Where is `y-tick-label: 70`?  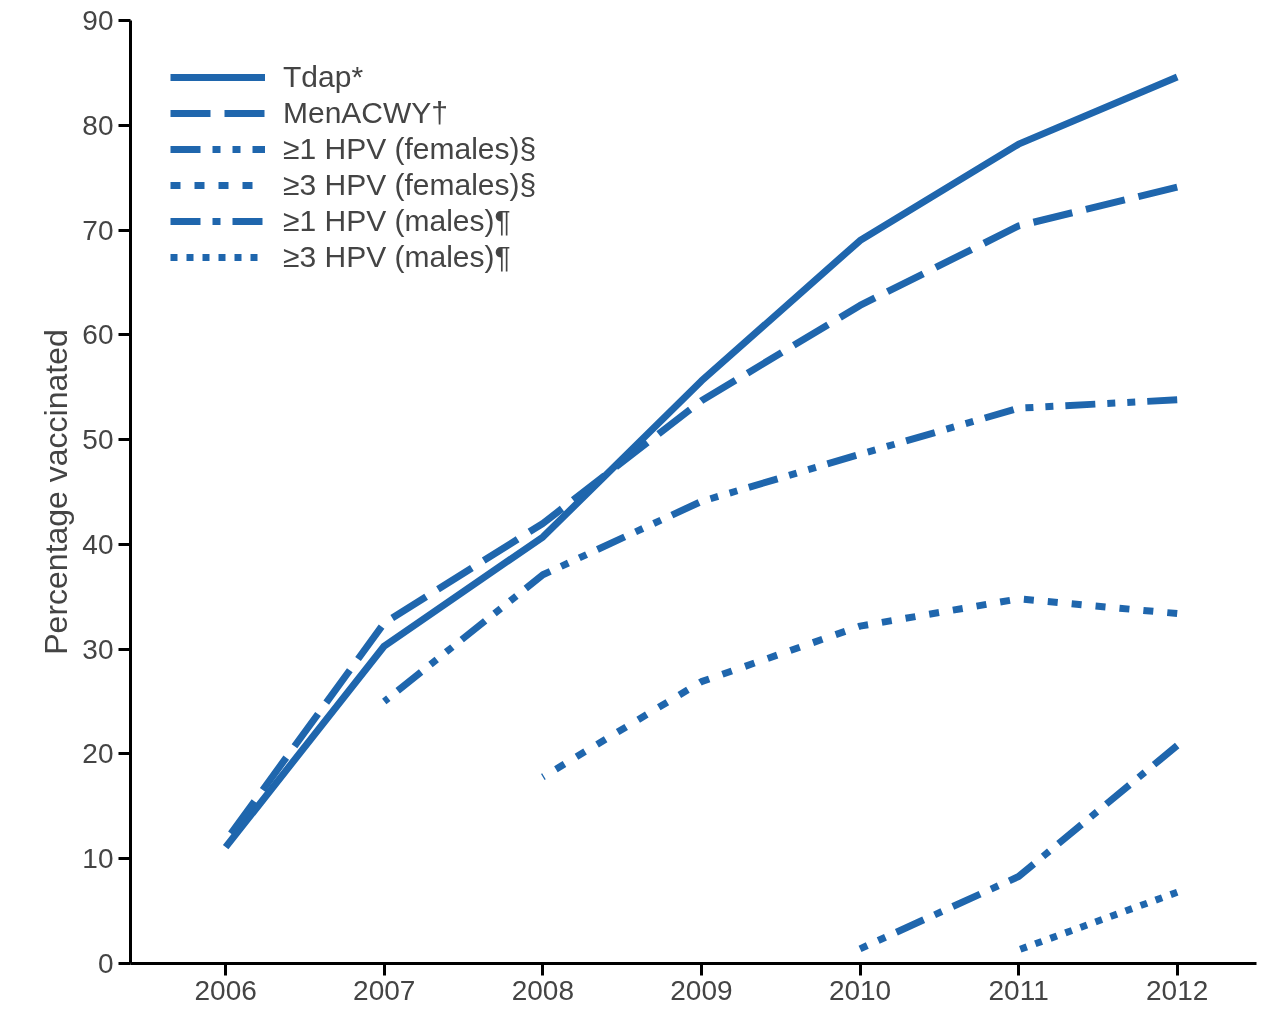
y-tick-label: 70 is located at coordinates (98, 230).